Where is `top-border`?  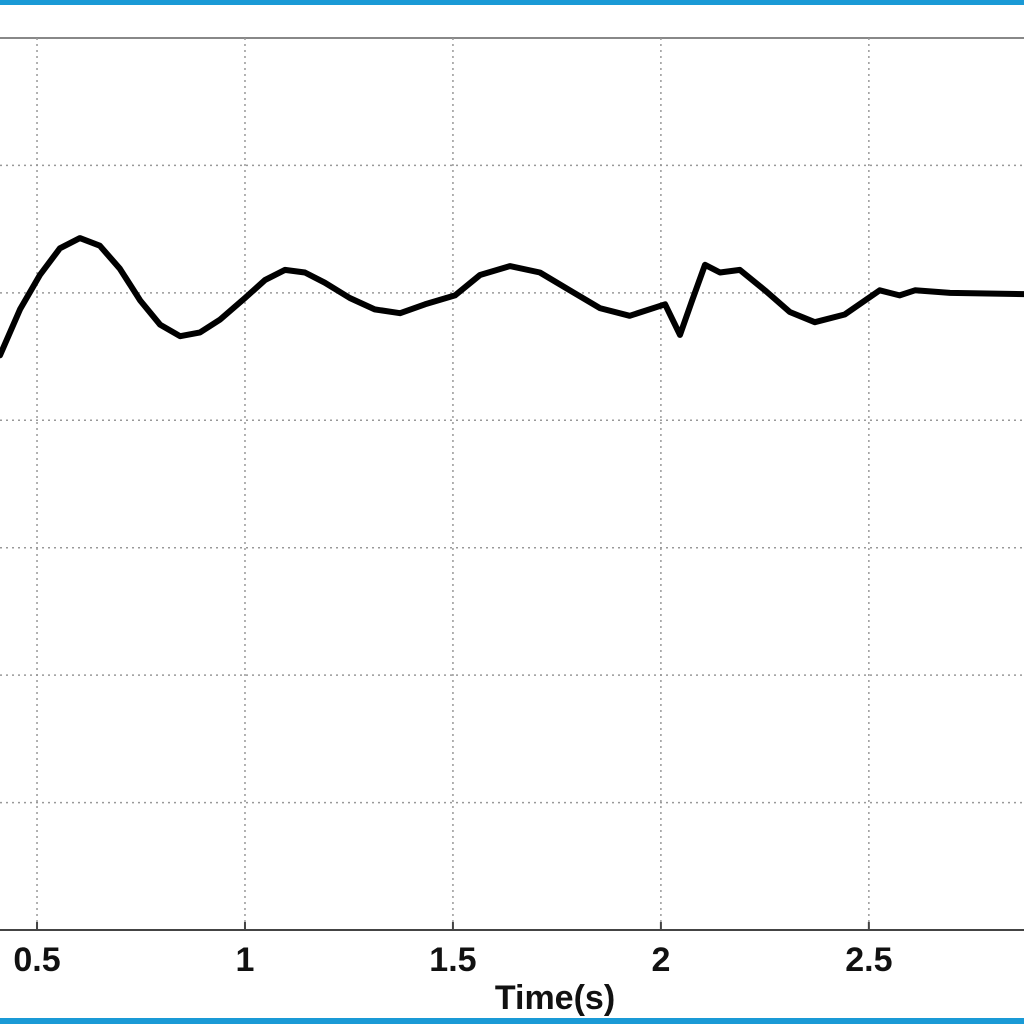
top-border is located at coordinates (512, 2).